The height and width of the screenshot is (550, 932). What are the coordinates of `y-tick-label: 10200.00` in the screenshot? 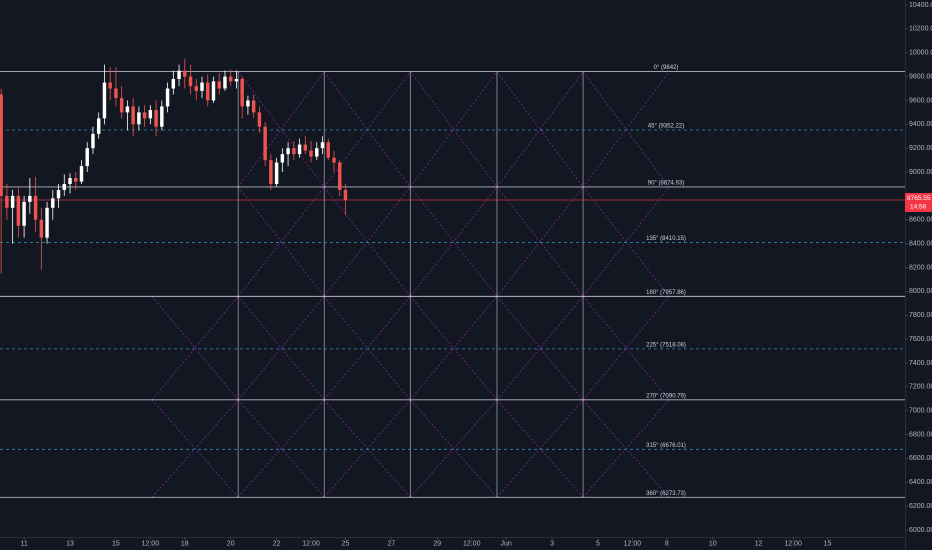 It's located at (920, 29).